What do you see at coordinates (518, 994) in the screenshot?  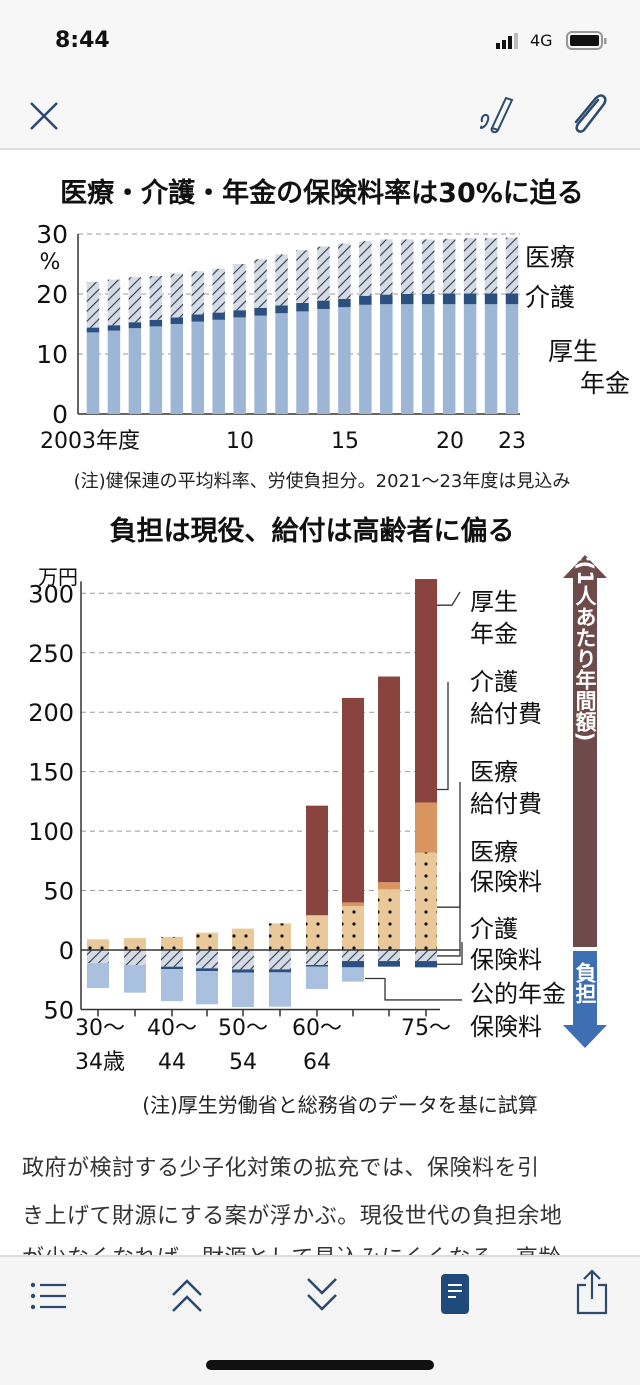 I see `legend-label-公的年金保険料: 公的年金` at bounding box center [518, 994].